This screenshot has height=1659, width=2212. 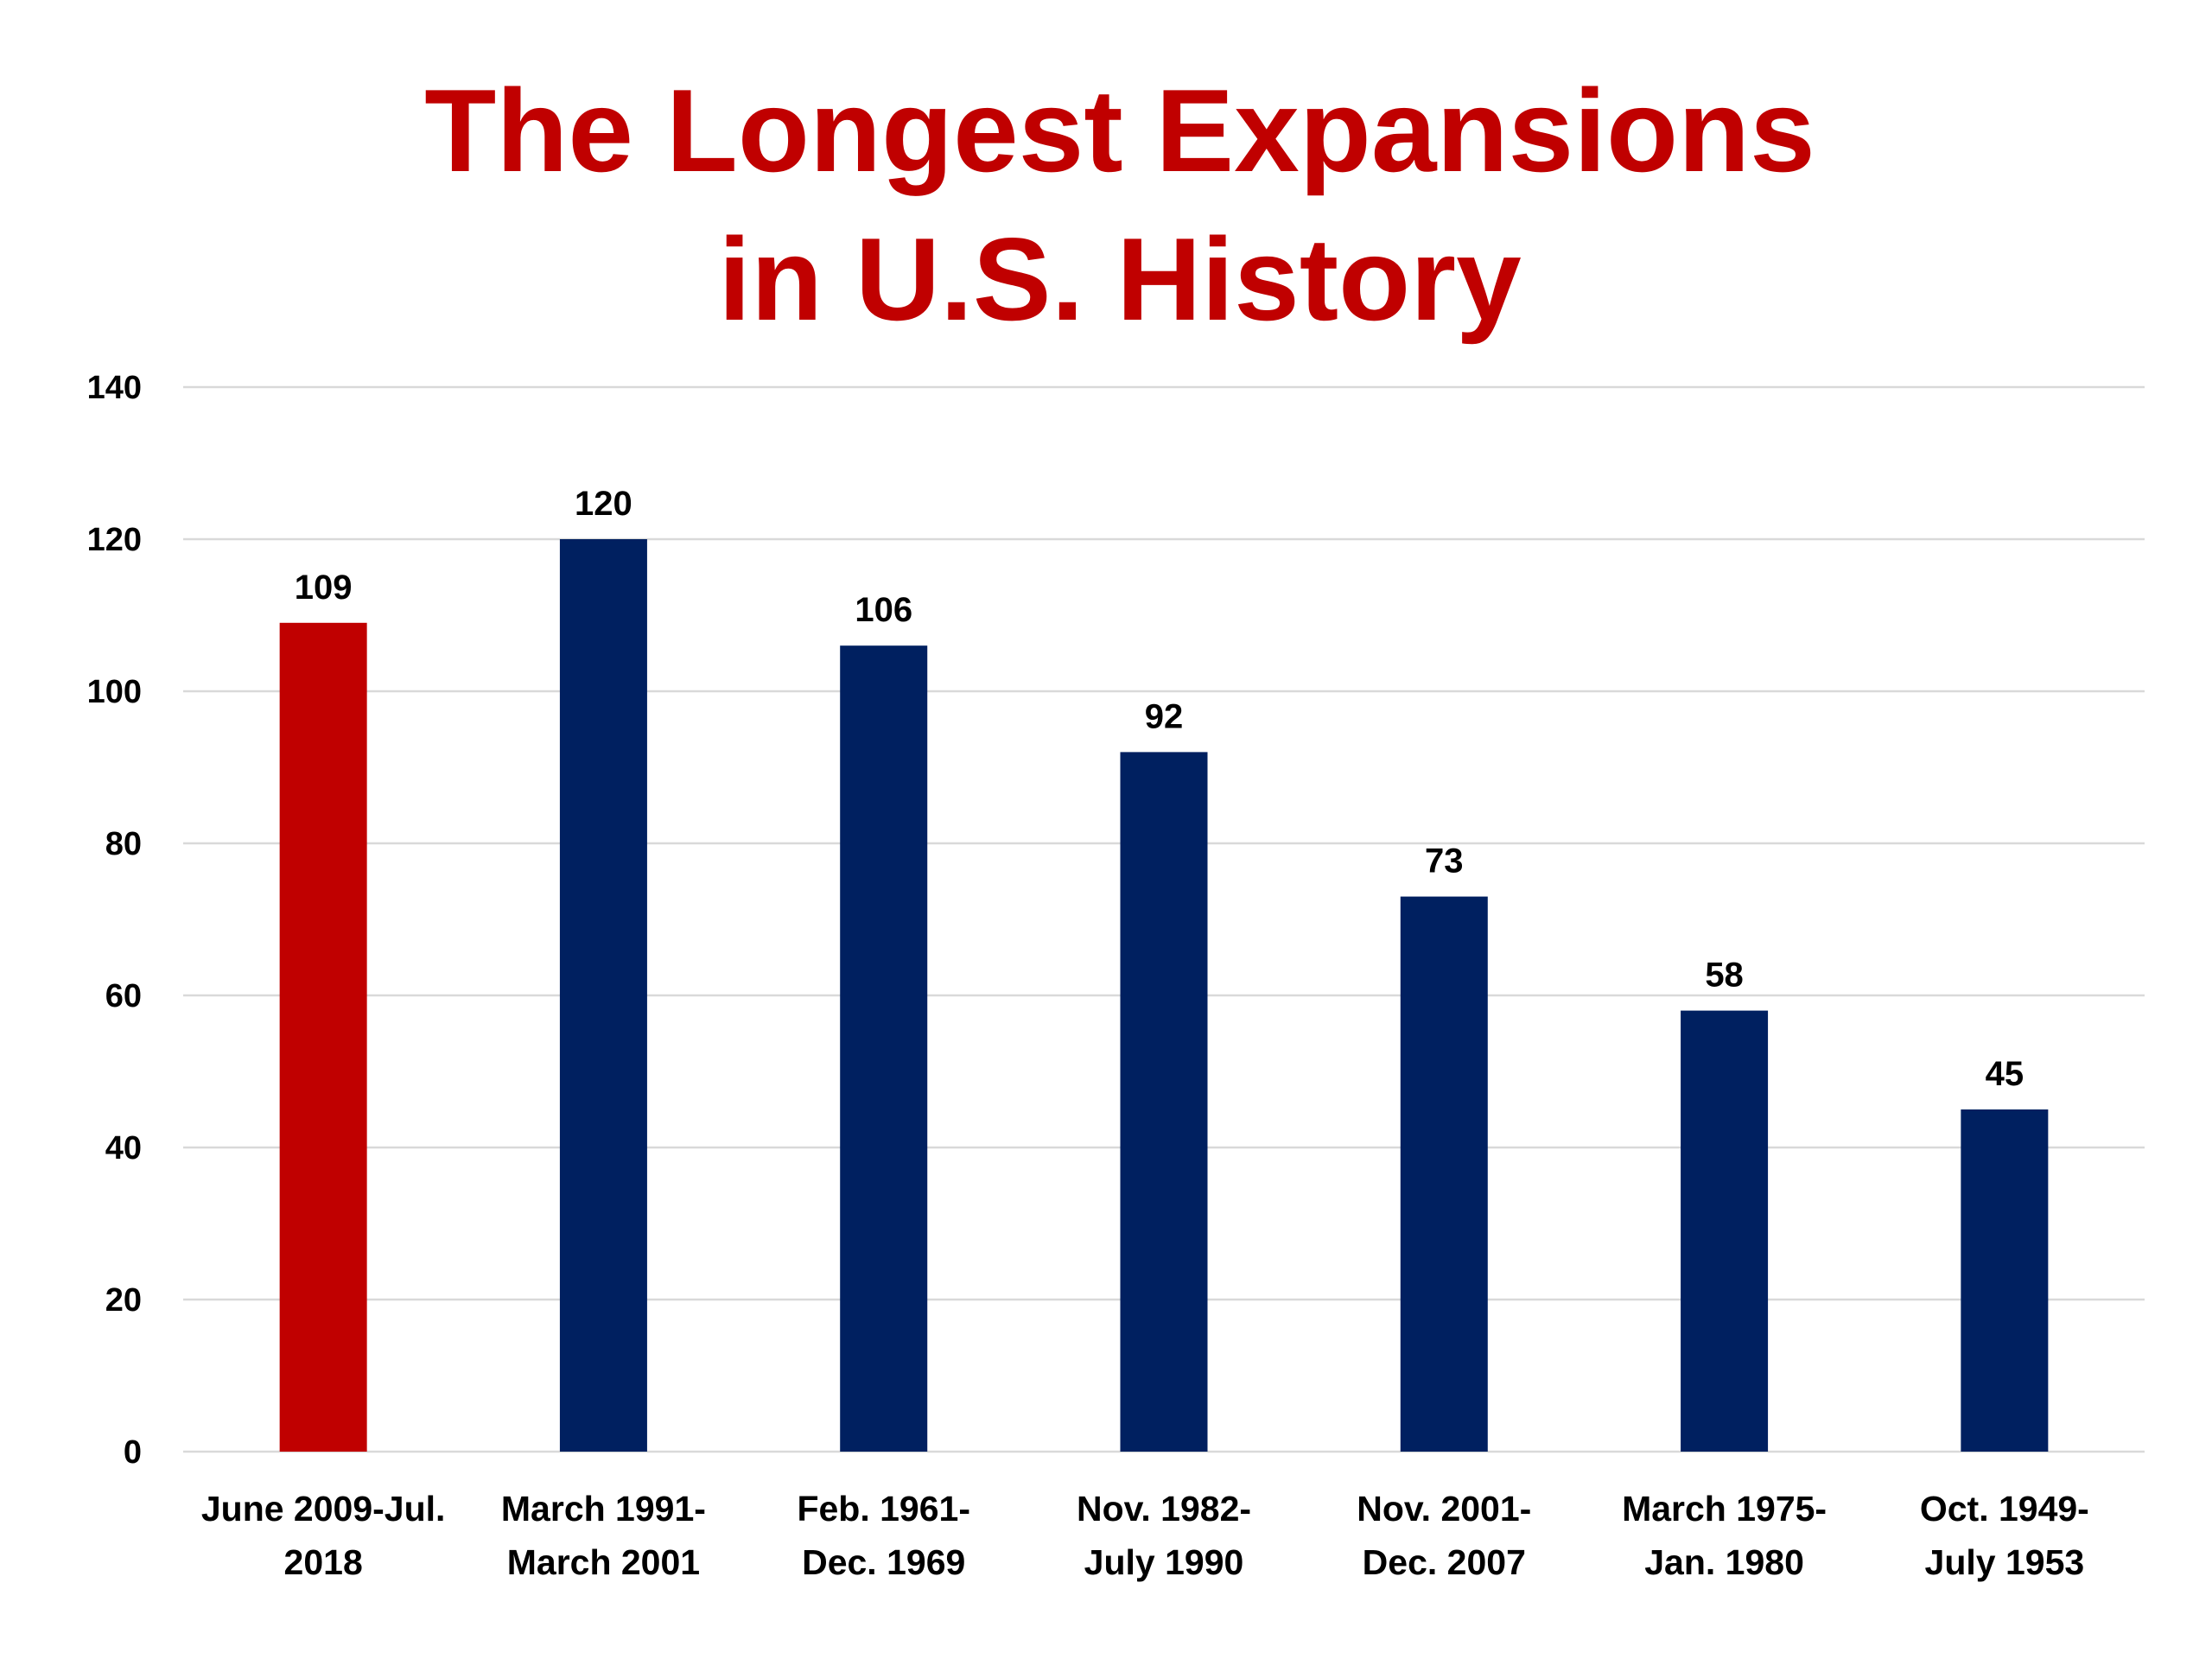 I want to click on x-category-label: Feb. 1961-, so click(x=883, y=1509).